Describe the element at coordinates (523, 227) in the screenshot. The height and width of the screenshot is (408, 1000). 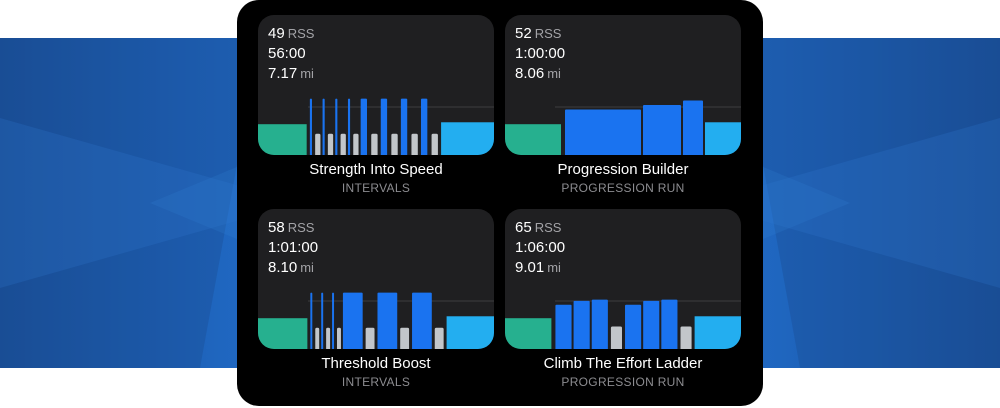
I see `rss-value: 65` at that location.